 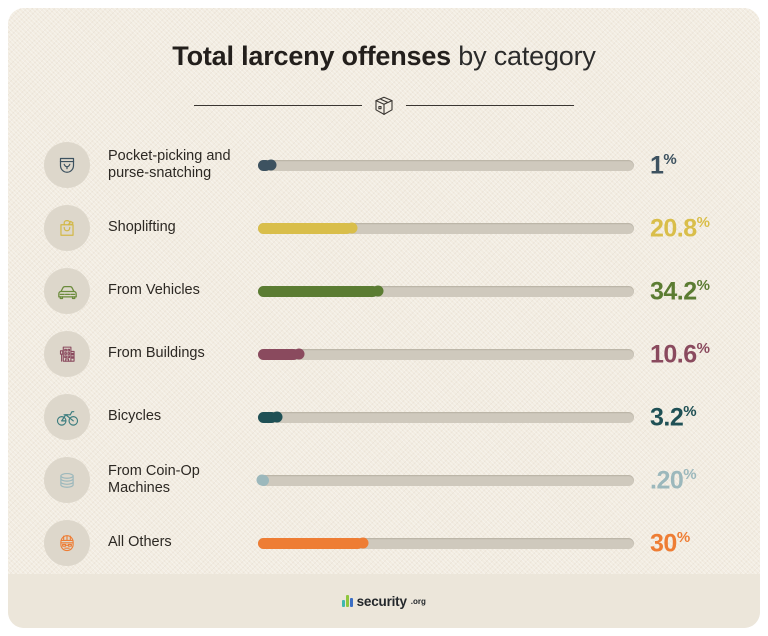 I want to click on divider-rule-right, so click(x=490, y=105).